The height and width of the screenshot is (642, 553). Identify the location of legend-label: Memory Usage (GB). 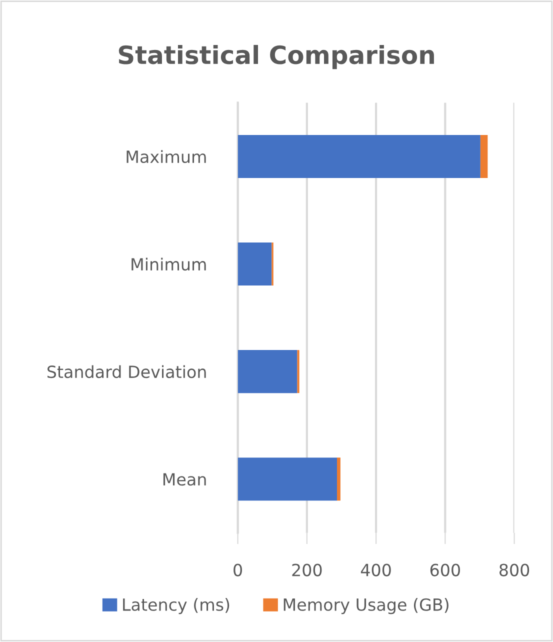
(366, 606).